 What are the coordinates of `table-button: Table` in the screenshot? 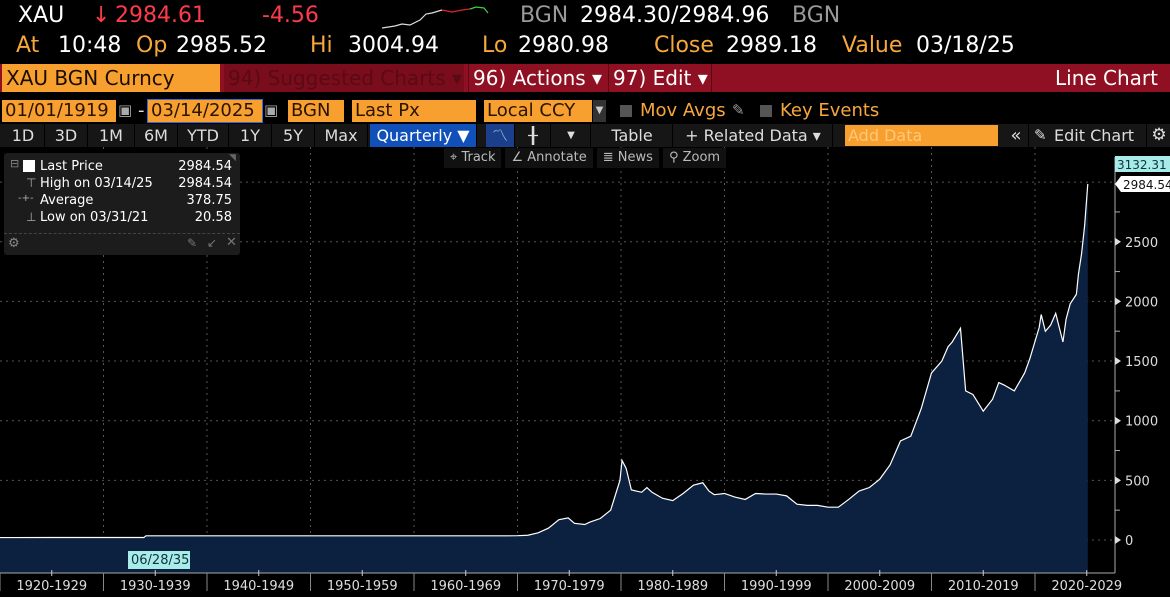 It's located at (632, 135).